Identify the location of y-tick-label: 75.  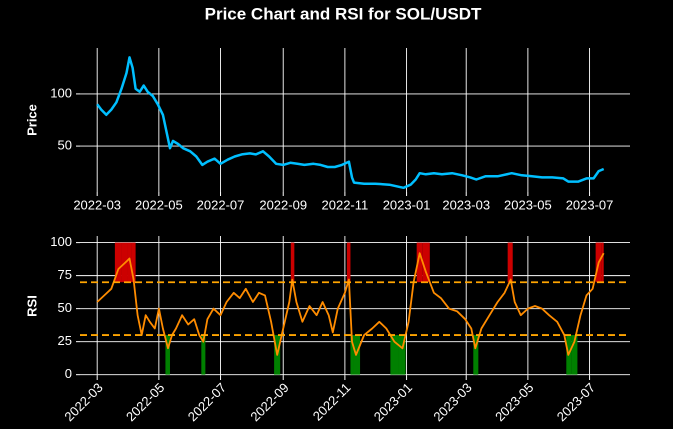
(65, 274).